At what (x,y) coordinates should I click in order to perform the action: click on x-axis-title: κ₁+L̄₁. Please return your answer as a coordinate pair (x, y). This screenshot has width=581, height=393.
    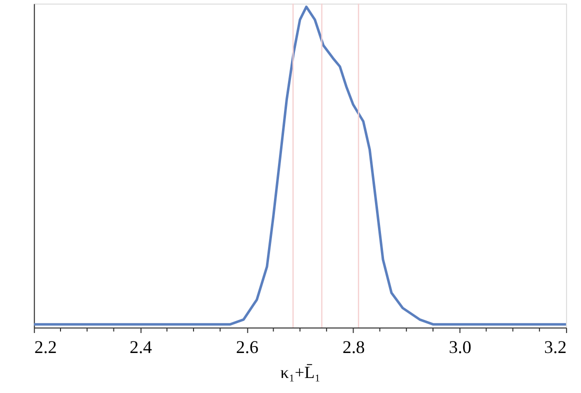
    Looking at the image, I should click on (300, 372).